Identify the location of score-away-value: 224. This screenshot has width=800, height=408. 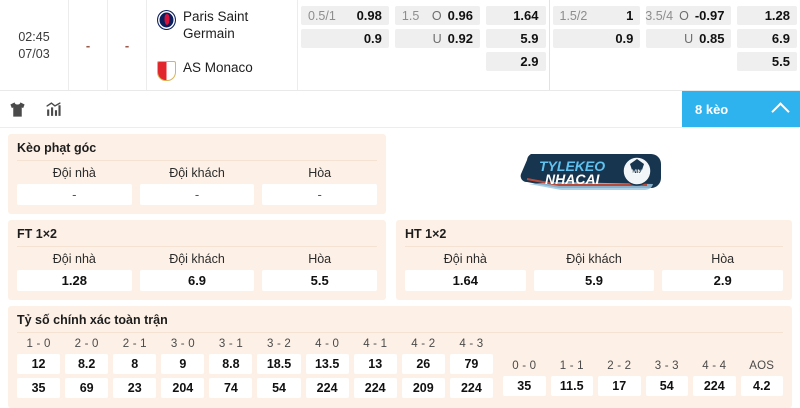
(327, 388).